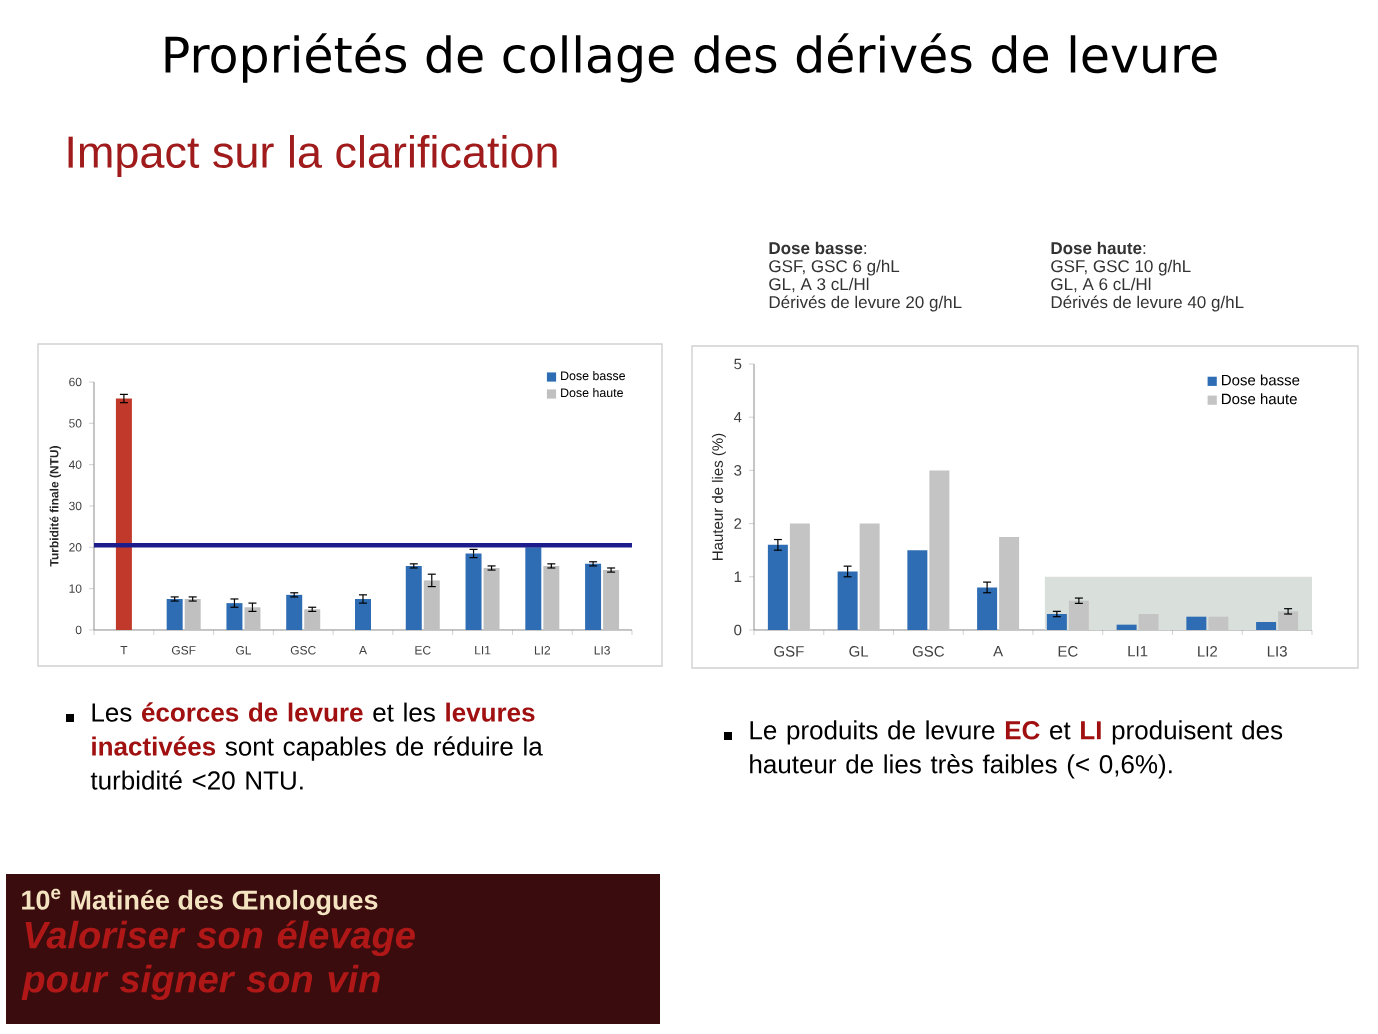 This screenshot has height=1034, width=1378. Describe the element at coordinates (1121, 267) in the screenshot. I see `text: GSF, GSC 10 g/hL` at that location.